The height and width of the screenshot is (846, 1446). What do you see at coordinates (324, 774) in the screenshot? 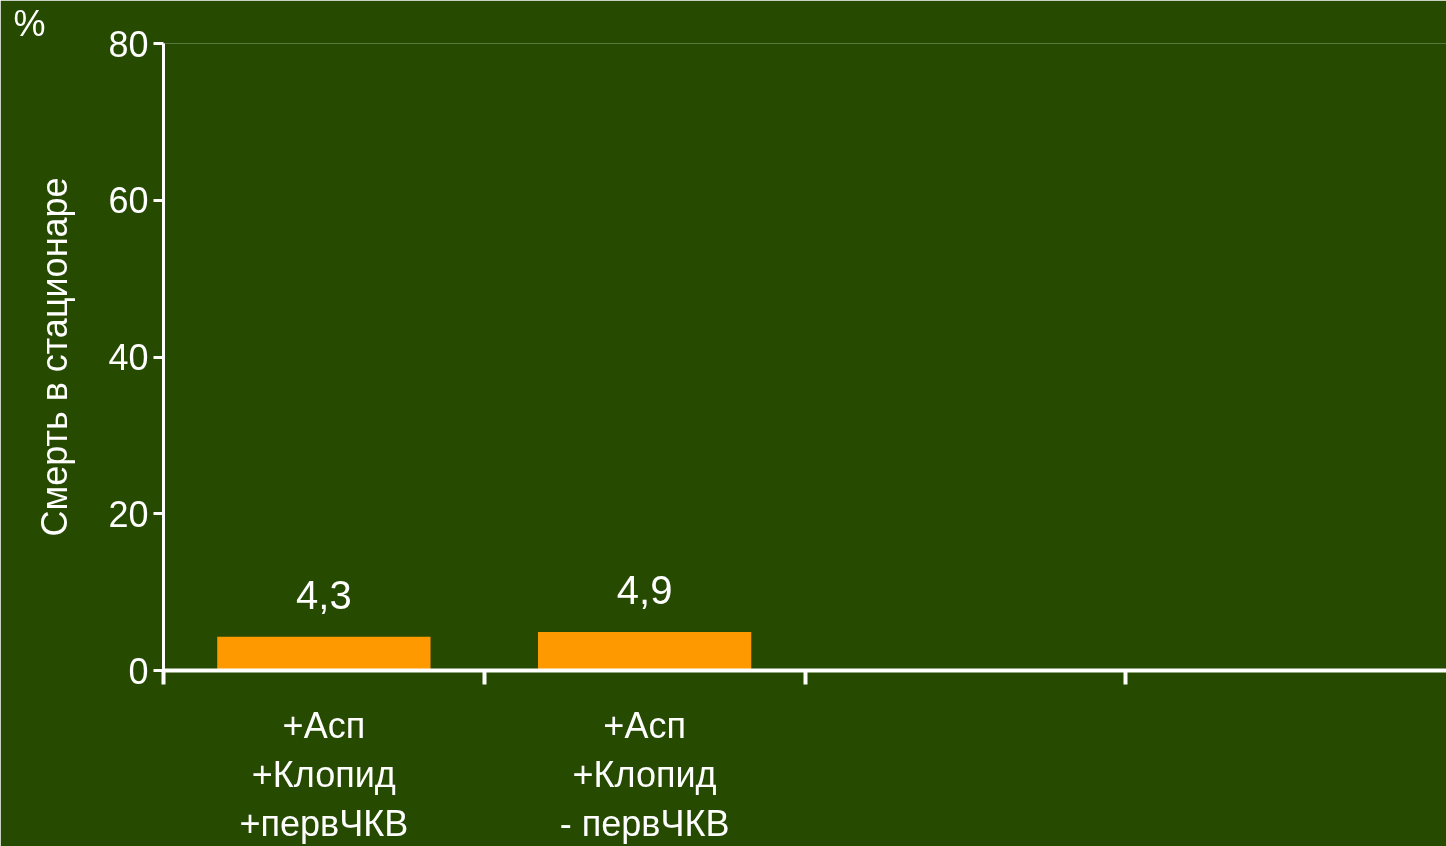
I see `x-tick-label: +Асп +Клопид +первЧКВ` at bounding box center [324, 774].